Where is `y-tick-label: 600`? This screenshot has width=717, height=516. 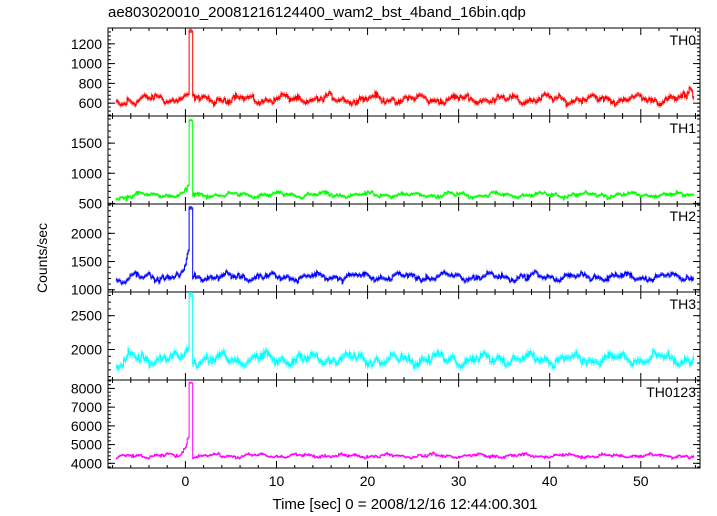 y-tick-label: 600 is located at coordinates (91, 103).